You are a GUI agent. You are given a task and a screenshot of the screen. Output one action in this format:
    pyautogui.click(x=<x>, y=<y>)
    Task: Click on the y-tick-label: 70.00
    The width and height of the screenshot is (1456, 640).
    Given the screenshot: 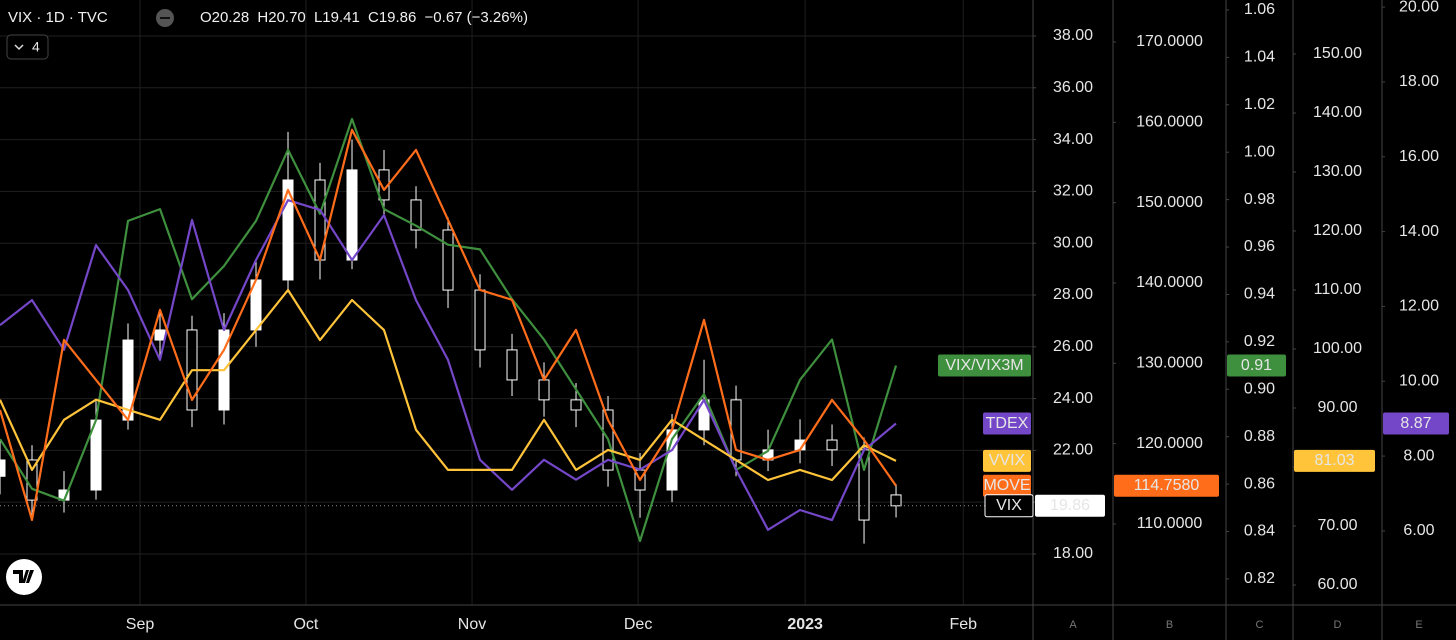 What is the action you would take?
    pyautogui.click(x=1337, y=525)
    